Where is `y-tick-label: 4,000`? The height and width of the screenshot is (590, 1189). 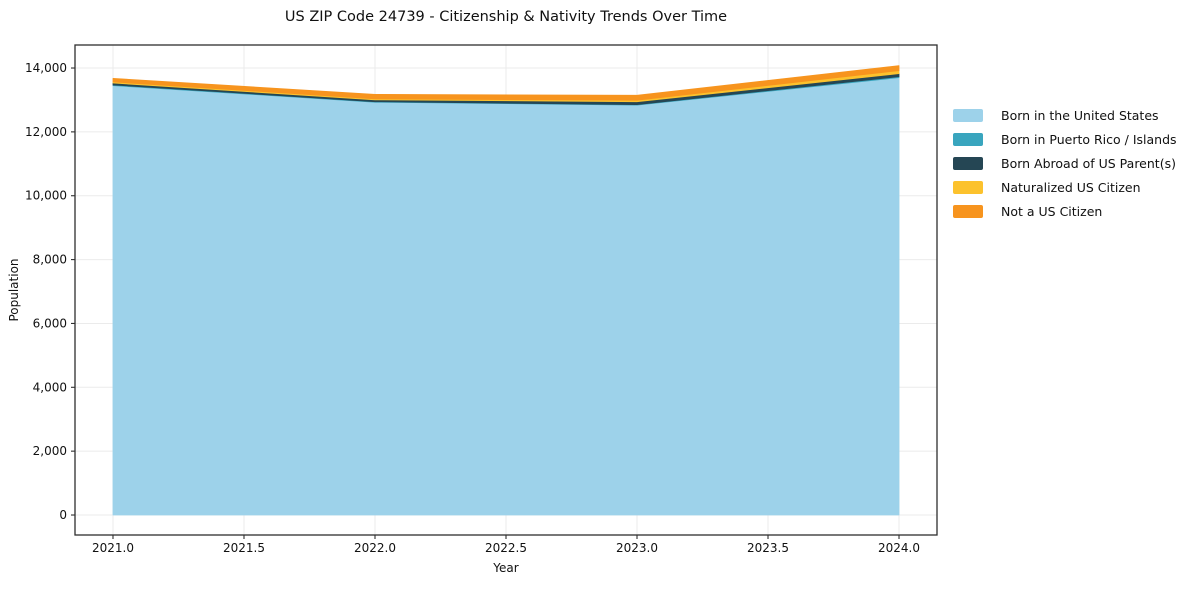
y-tick-label: 4,000 is located at coordinates (50, 387).